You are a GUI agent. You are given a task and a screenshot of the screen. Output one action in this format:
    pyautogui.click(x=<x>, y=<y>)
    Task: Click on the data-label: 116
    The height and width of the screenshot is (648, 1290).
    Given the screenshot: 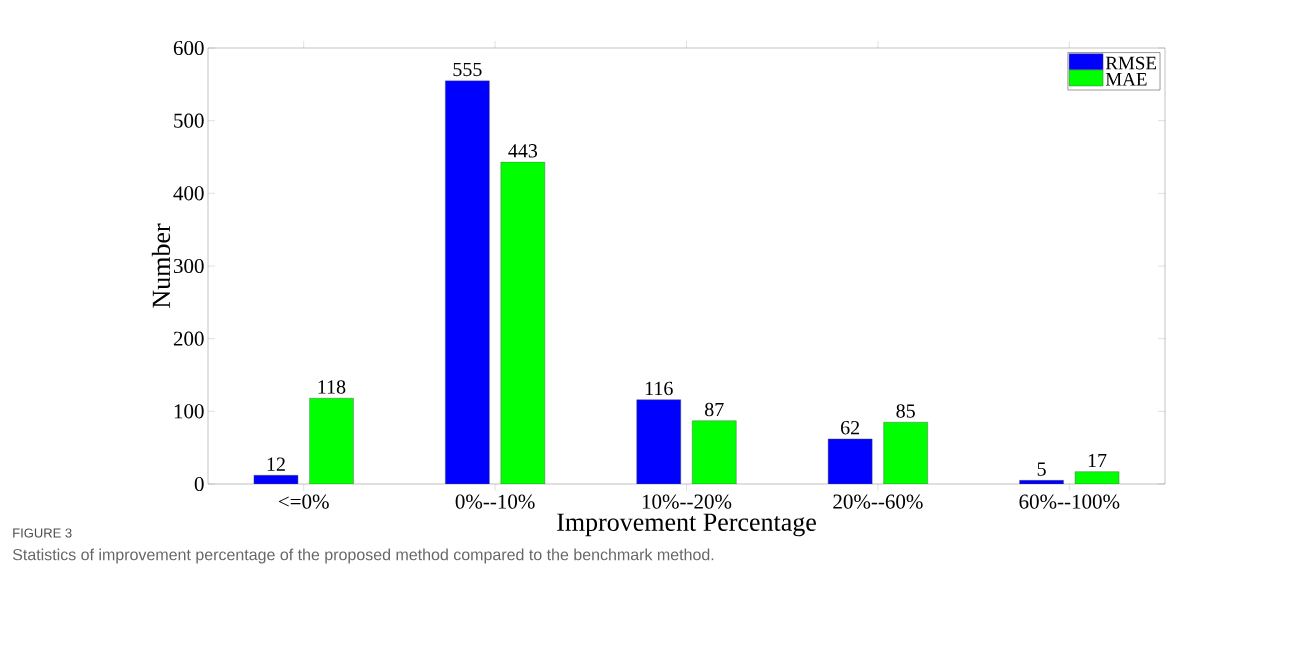 What is the action you would take?
    pyautogui.click(x=659, y=388)
    